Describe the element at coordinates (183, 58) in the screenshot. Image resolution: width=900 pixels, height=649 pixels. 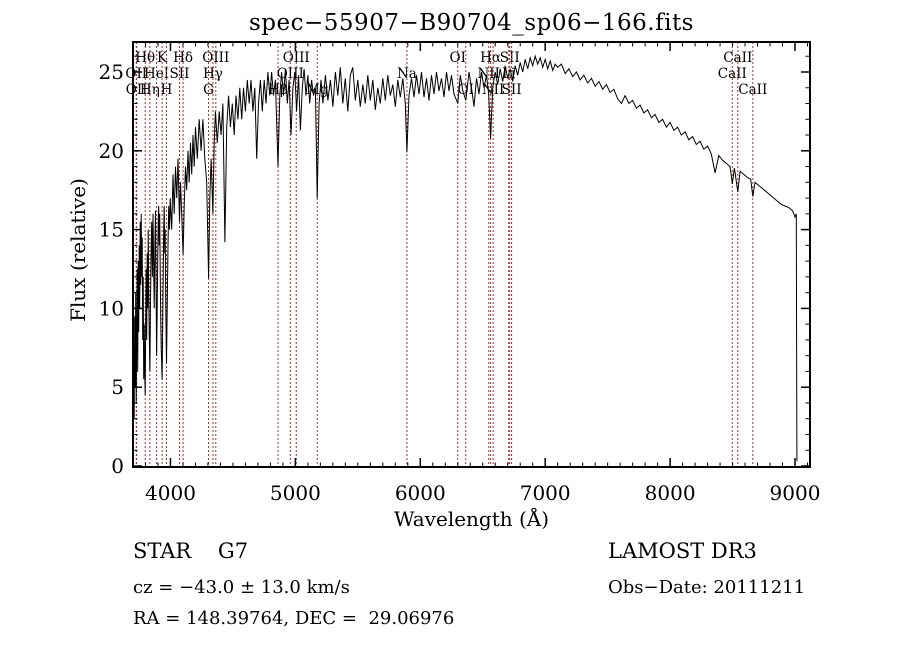
I see `spectral-line-label: Hδ` at that location.